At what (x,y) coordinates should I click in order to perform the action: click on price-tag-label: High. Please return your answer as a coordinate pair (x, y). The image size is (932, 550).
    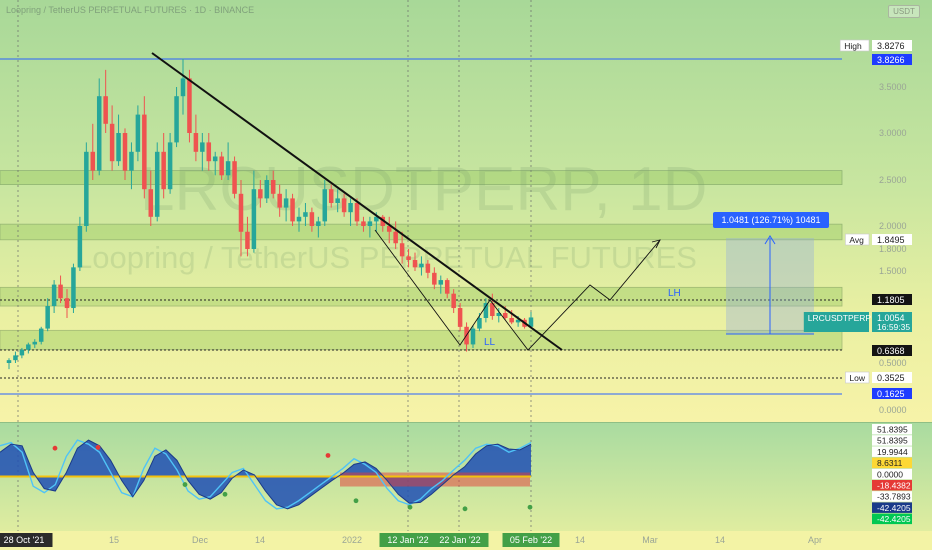
    Looking at the image, I should click on (853, 46).